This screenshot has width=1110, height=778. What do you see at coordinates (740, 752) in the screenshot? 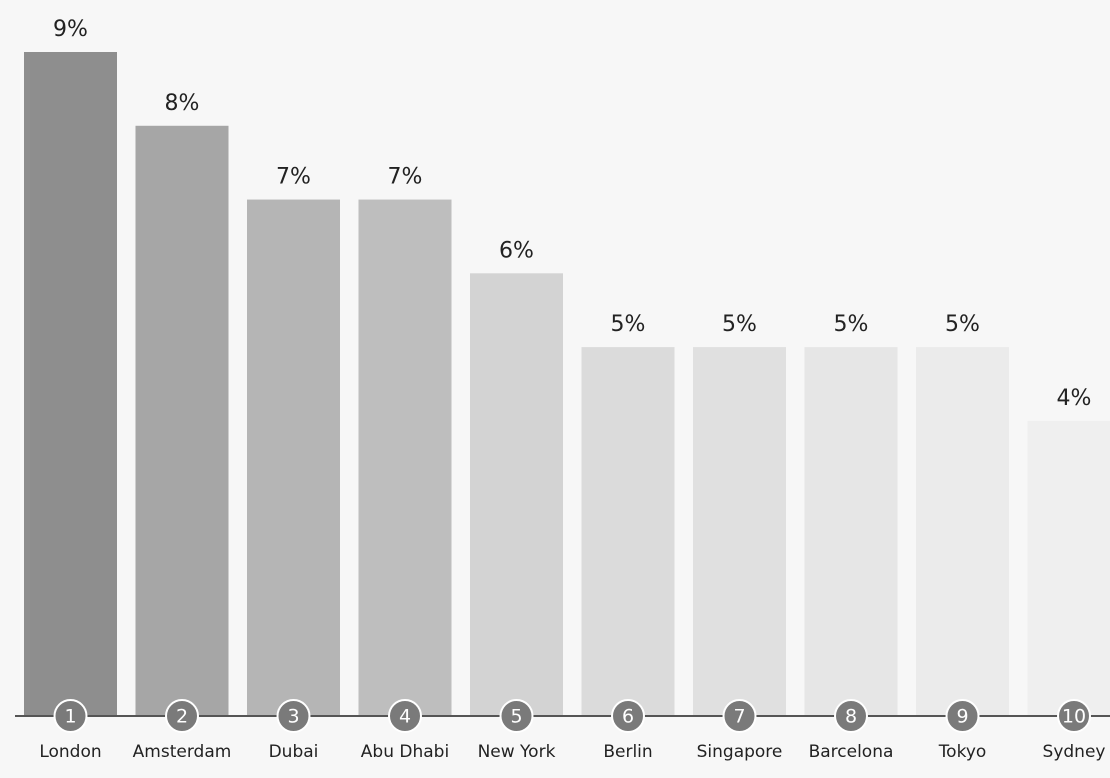
I see `category-label: Singapore` at bounding box center [740, 752].